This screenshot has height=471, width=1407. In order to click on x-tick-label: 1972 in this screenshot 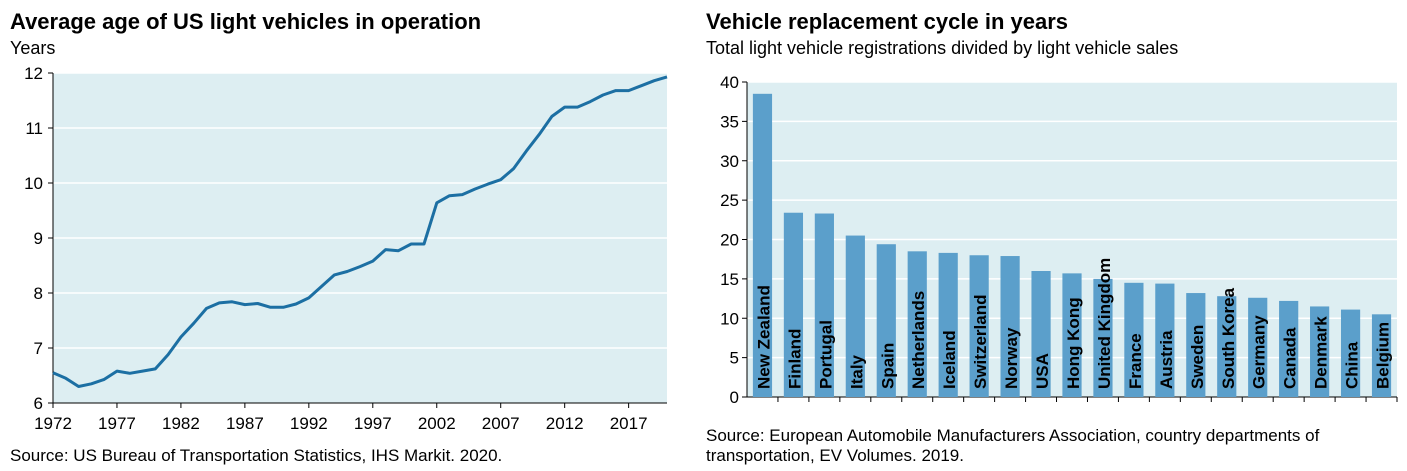, I will do `click(53, 423)`.